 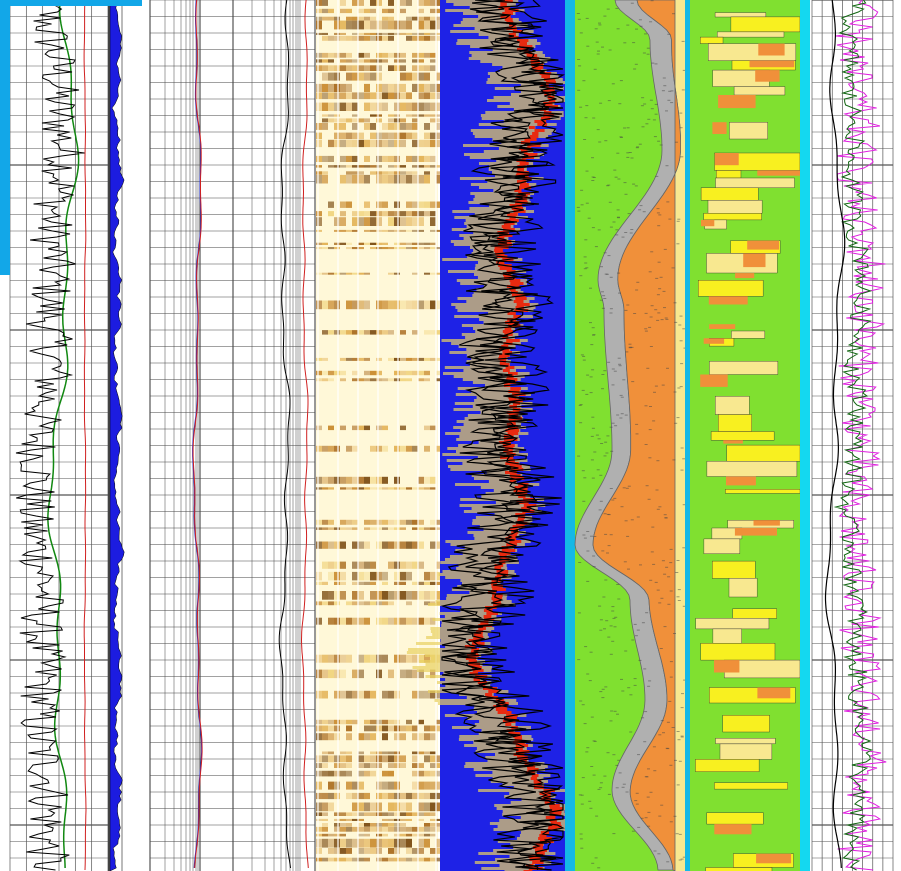 What do you see at coordinates (727, 636) in the screenshot?
I see `facies-sand` at bounding box center [727, 636].